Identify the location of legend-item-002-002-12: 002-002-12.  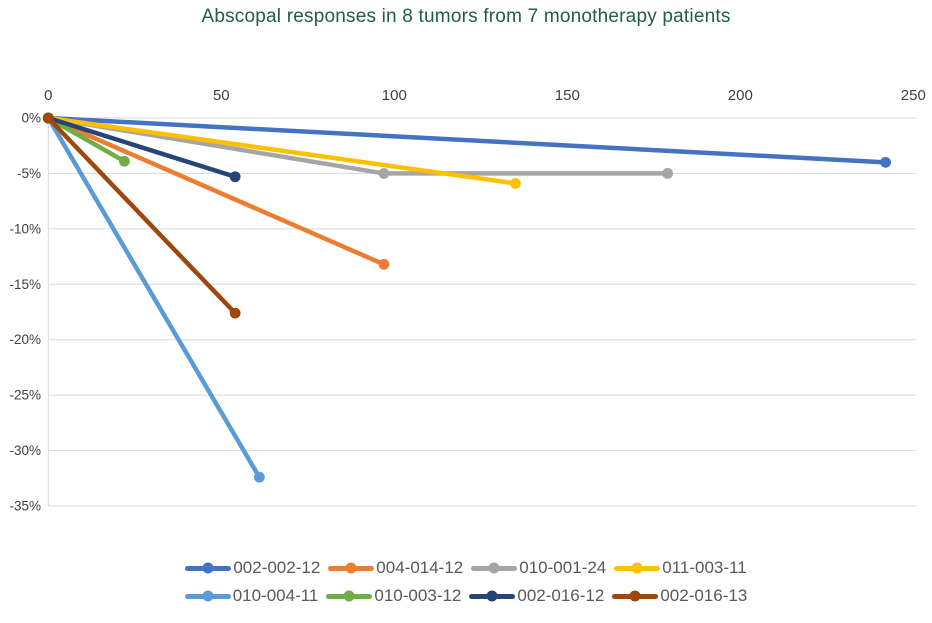
(252, 568).